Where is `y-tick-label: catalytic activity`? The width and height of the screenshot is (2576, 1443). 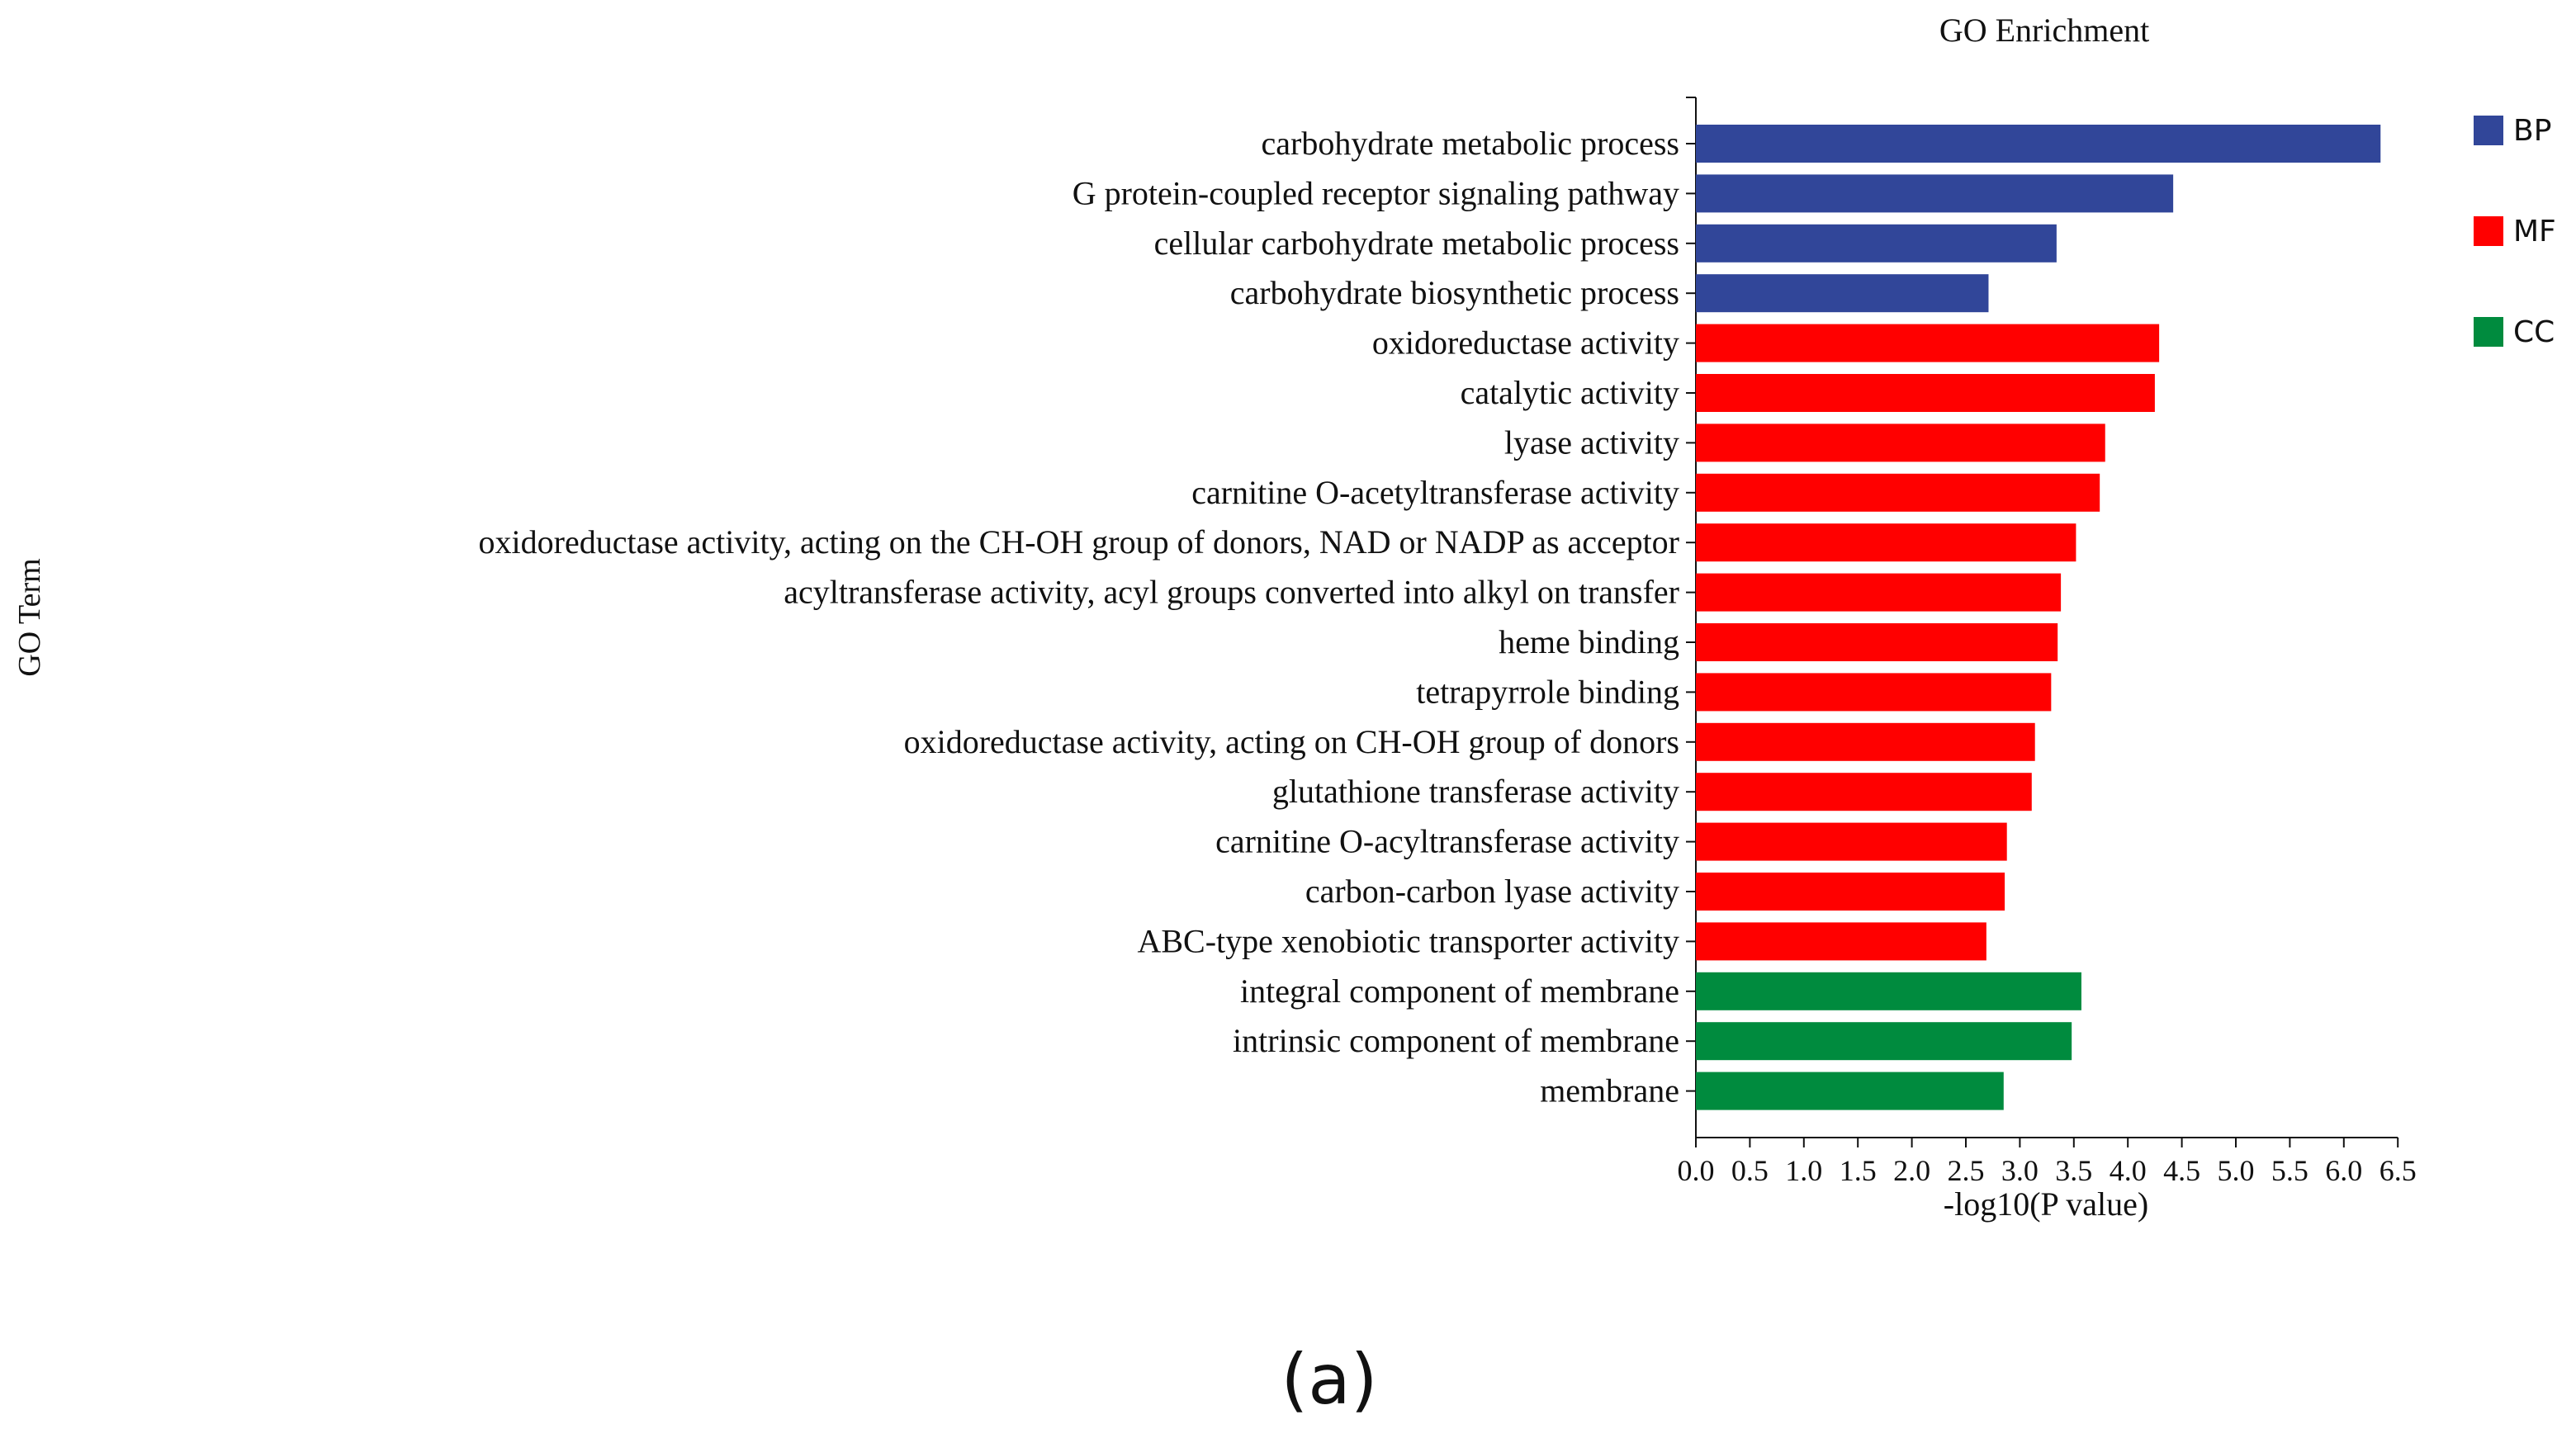 y-tick-label: catalytic activity is located at coordinates (1570, 392).